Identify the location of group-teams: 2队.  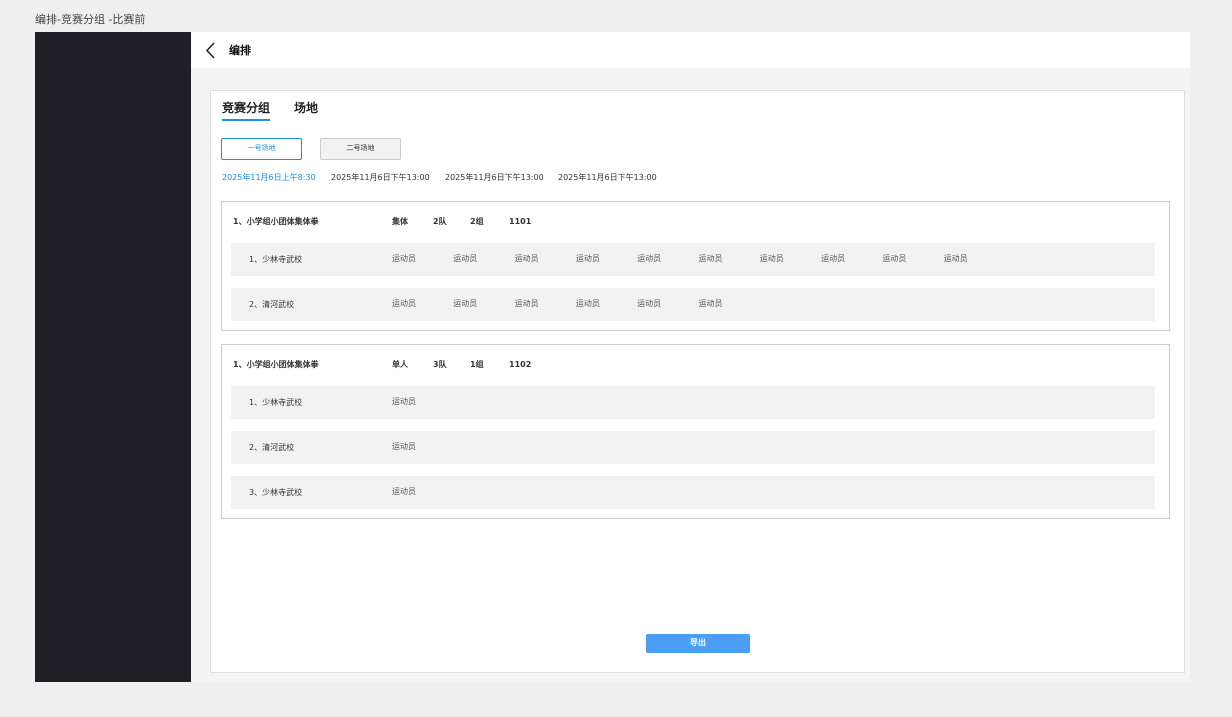
(440, 221).